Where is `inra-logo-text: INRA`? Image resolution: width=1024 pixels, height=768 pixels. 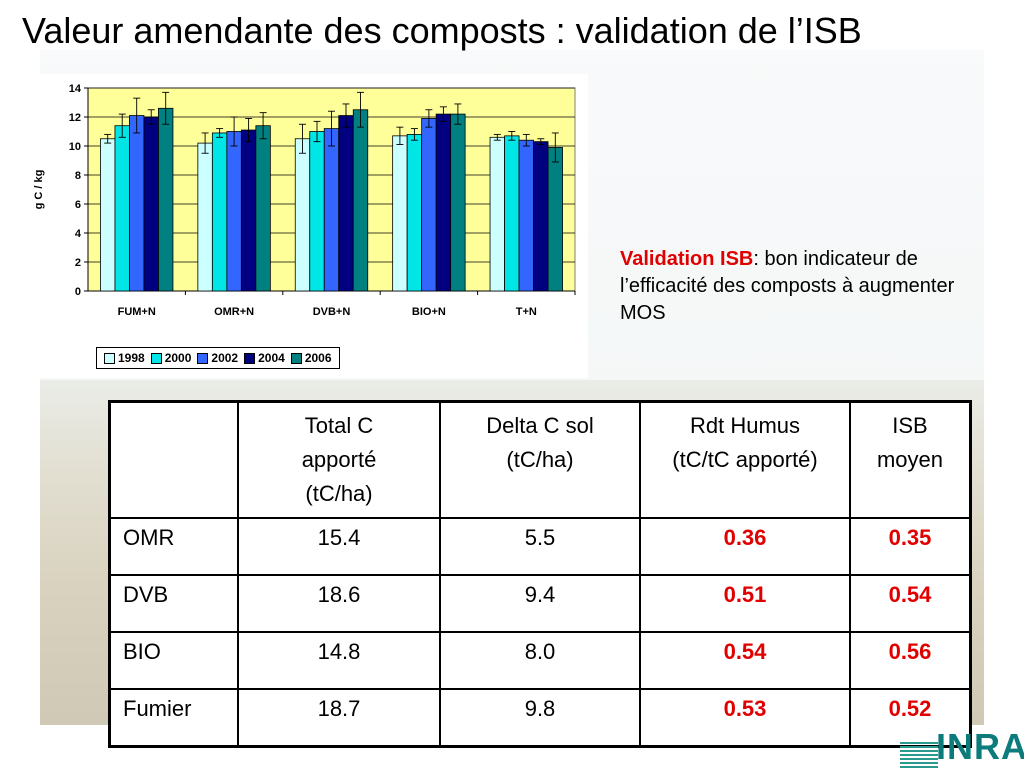 inra-logo-text: INRA is located at coordinates (980, 746).